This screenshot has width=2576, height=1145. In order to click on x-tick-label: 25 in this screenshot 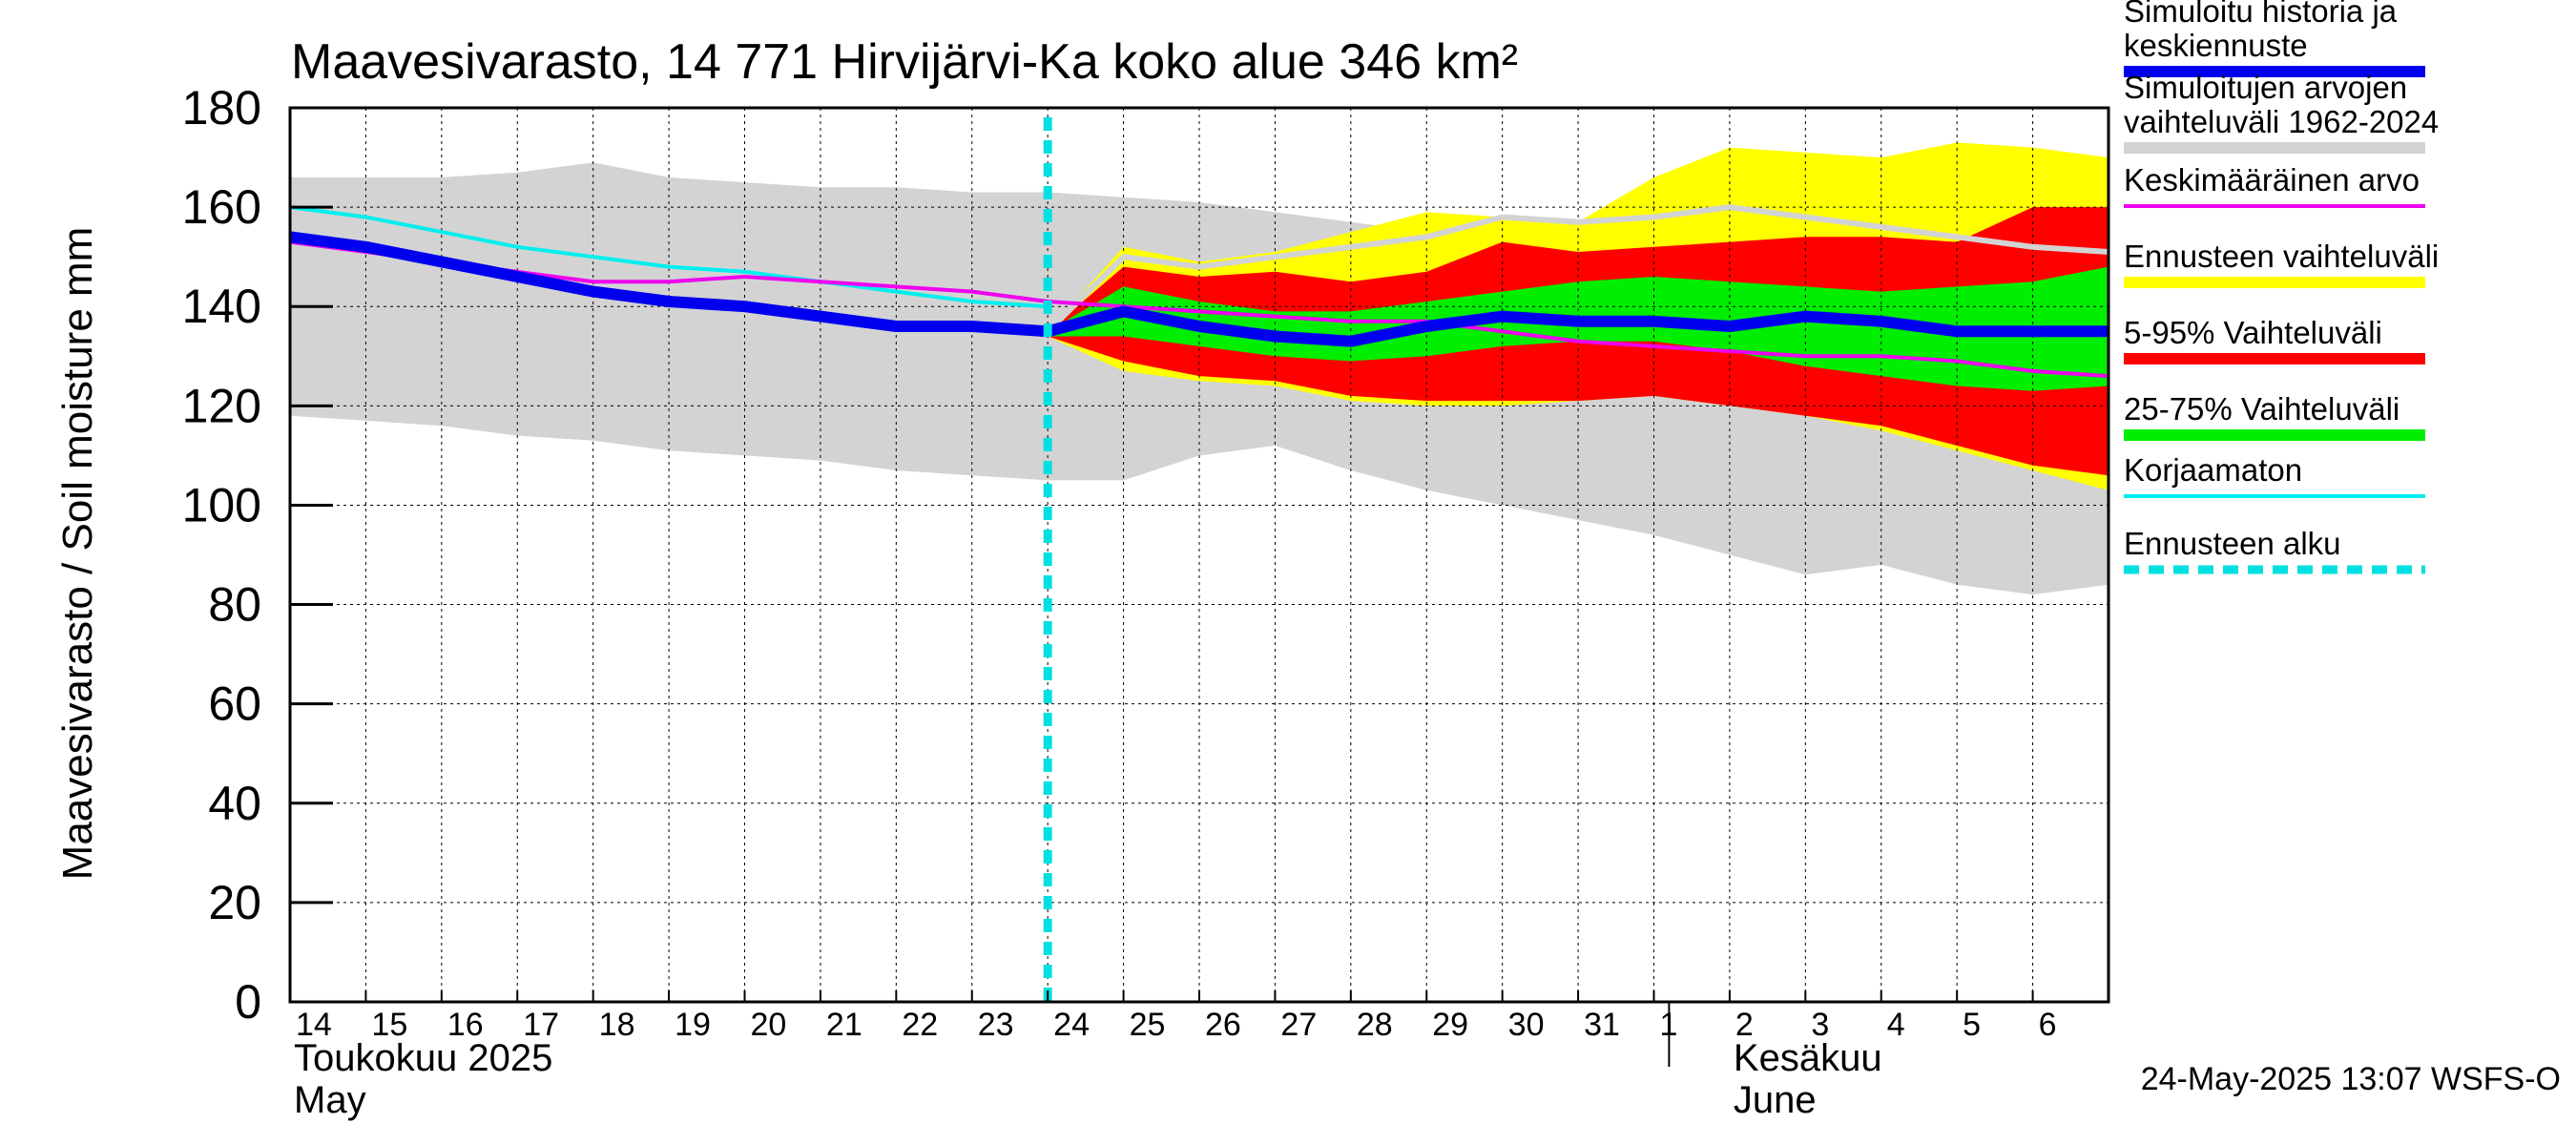, I will do `click(1148, 1025)`.